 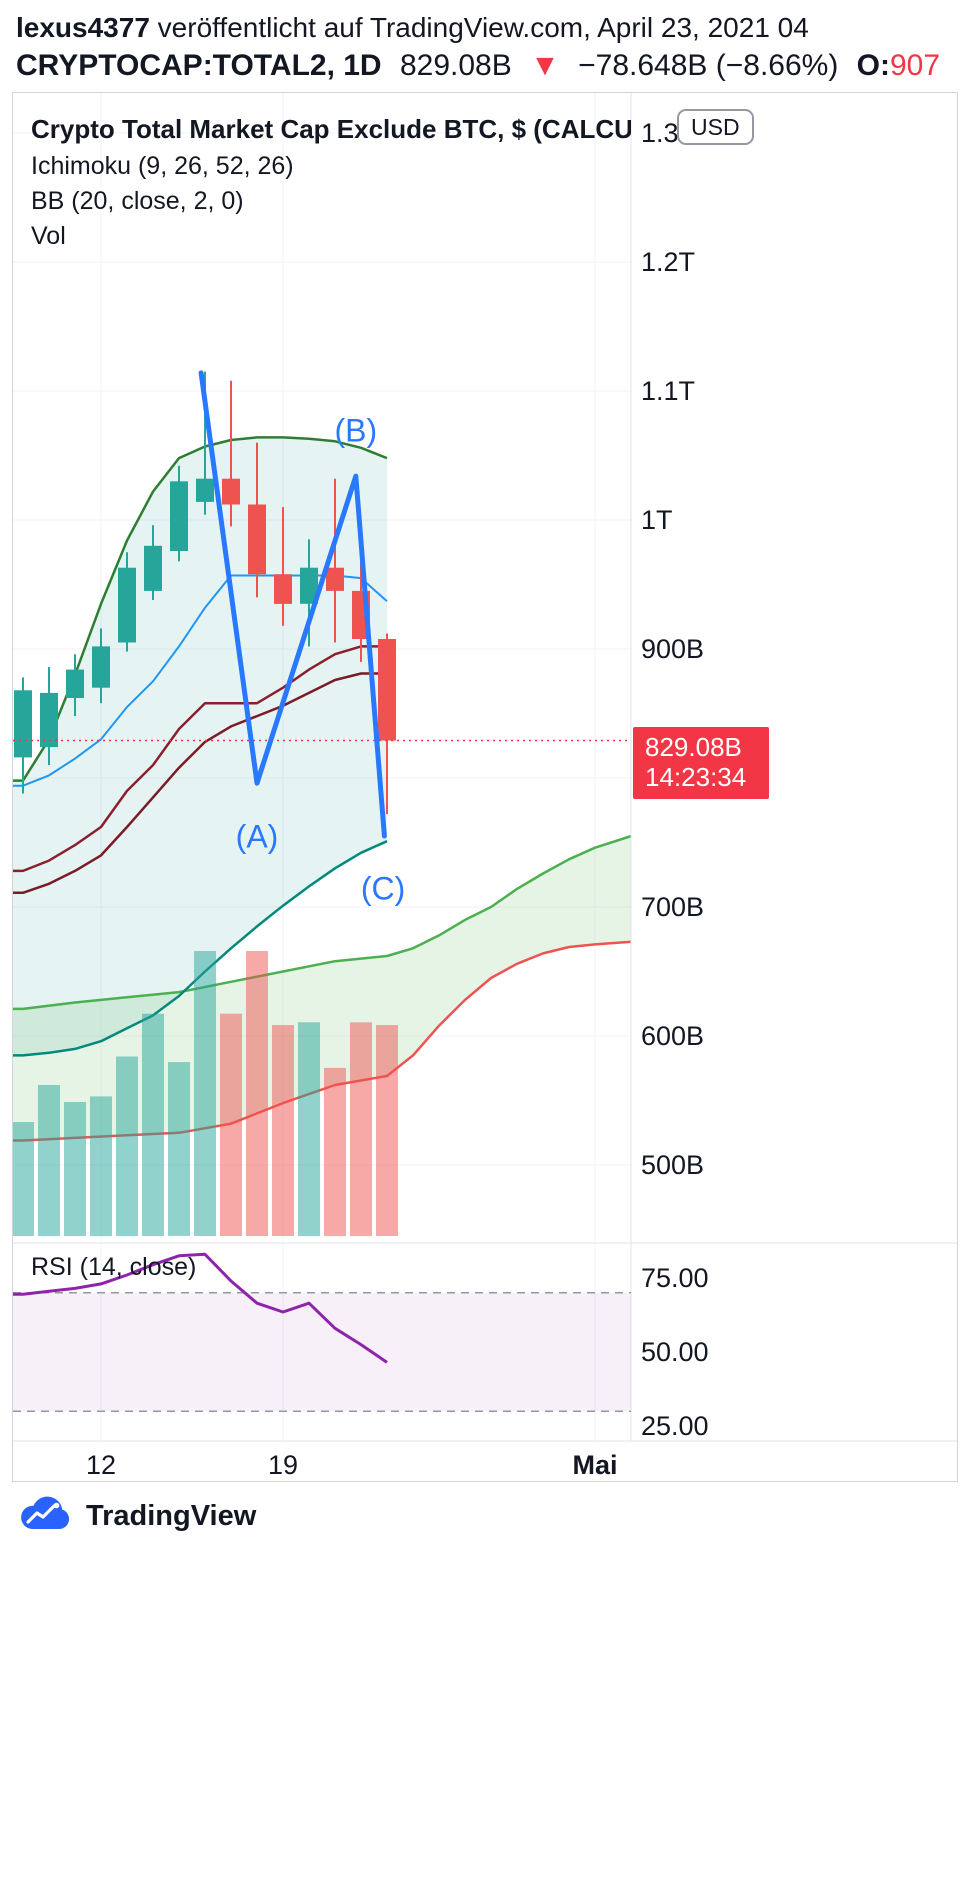 I want to click on time-tick-label: 12, so click(x=101, y=1465).